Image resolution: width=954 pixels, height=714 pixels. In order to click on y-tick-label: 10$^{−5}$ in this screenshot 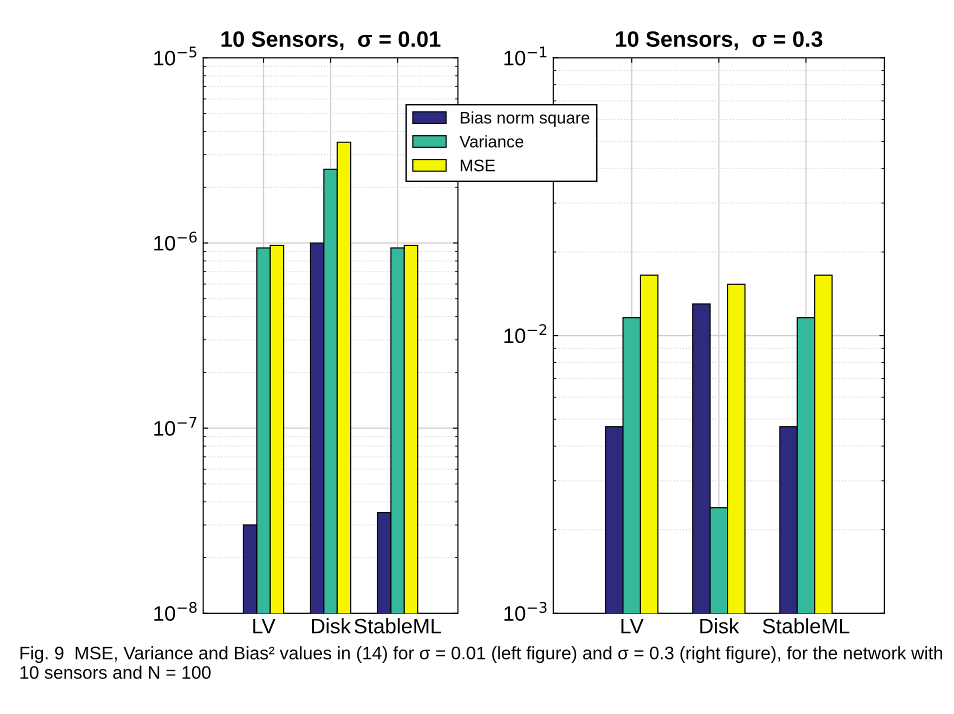, I will do `click(175, 56)`.